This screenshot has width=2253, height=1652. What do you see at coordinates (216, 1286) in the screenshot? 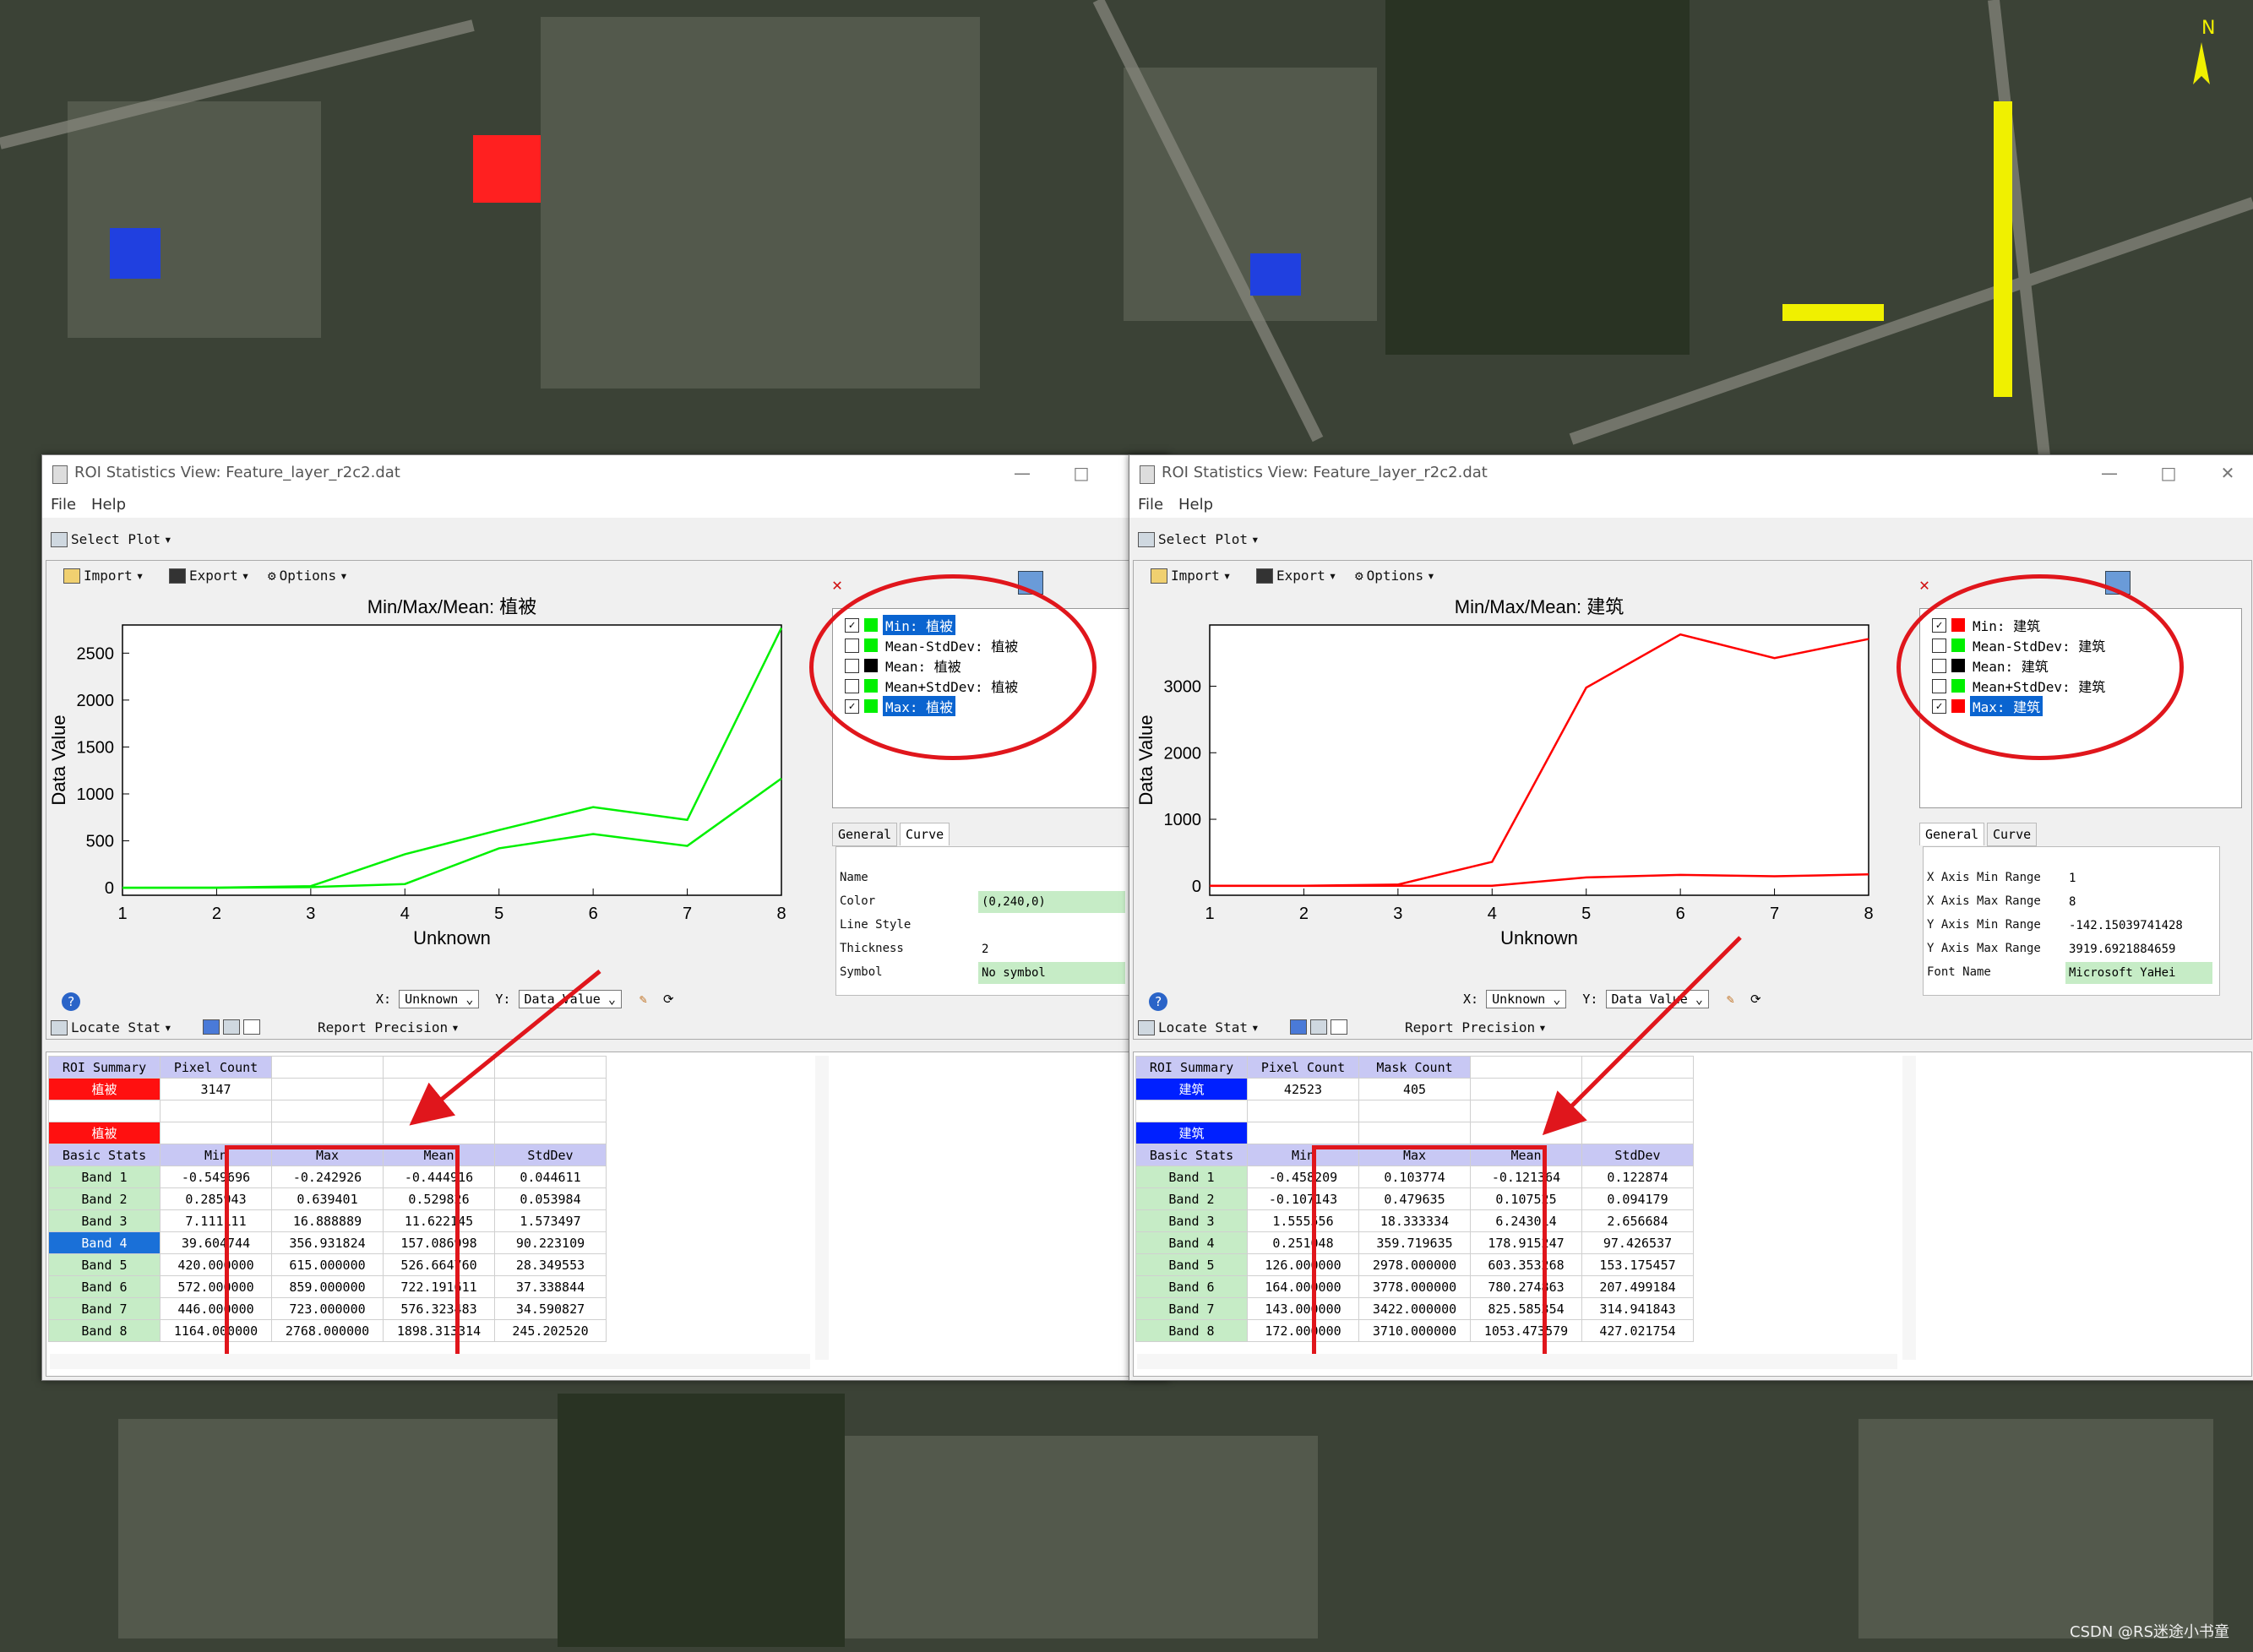
I see `table-cell: 572.000000` at bounding box center [216, 1286].